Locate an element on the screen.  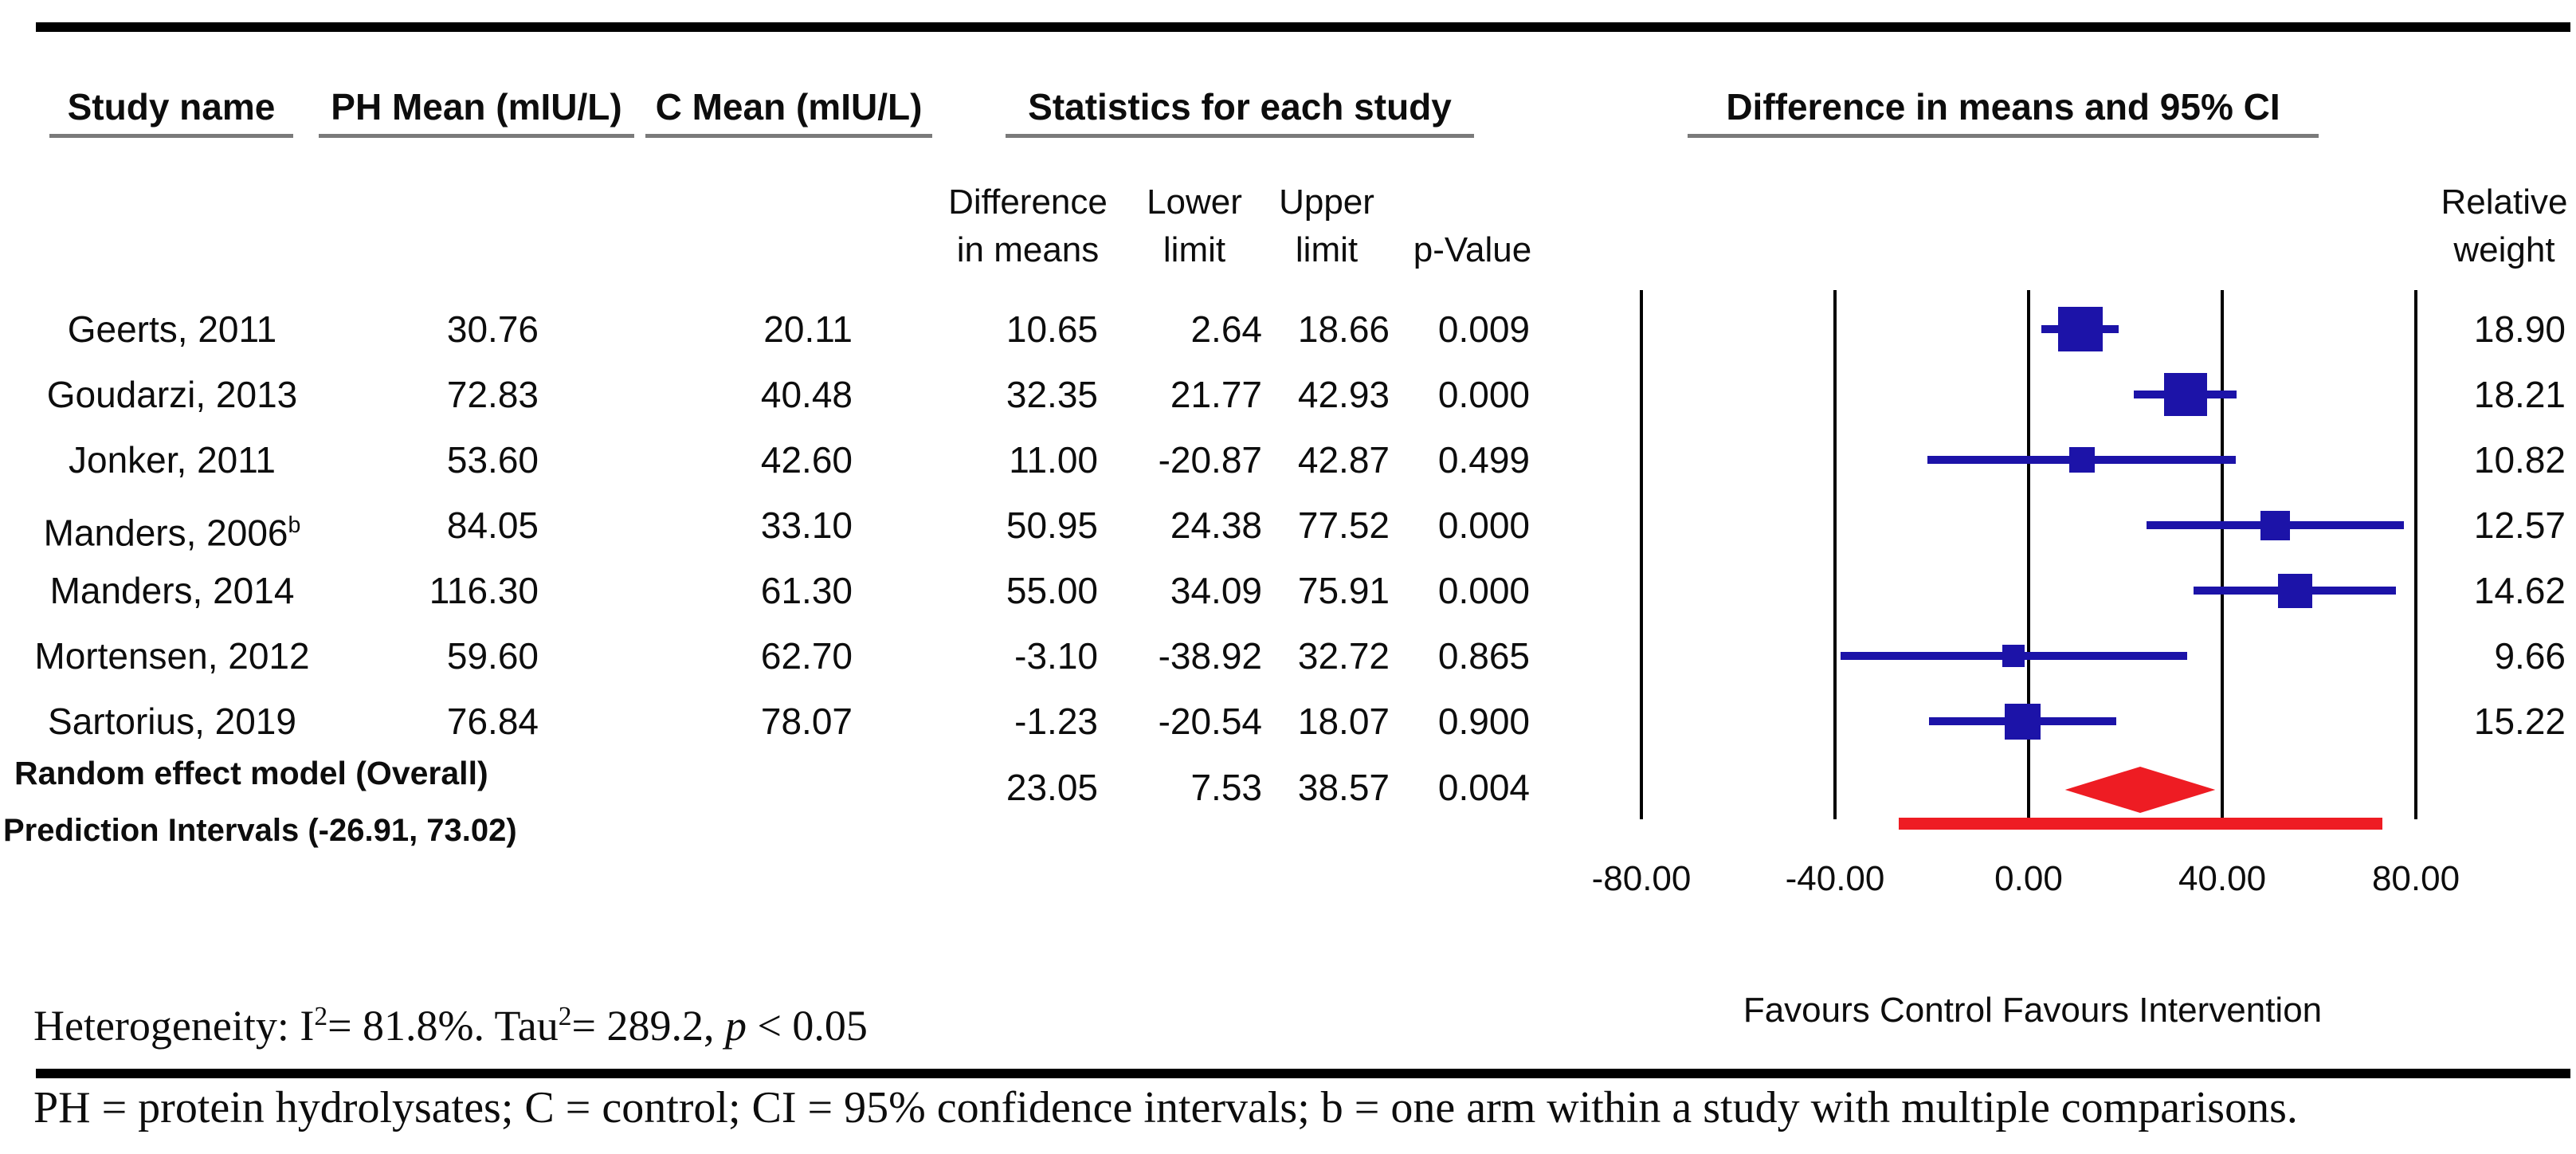
overall-upper-cell: 38.57 is located at coordinates (1344, 788).